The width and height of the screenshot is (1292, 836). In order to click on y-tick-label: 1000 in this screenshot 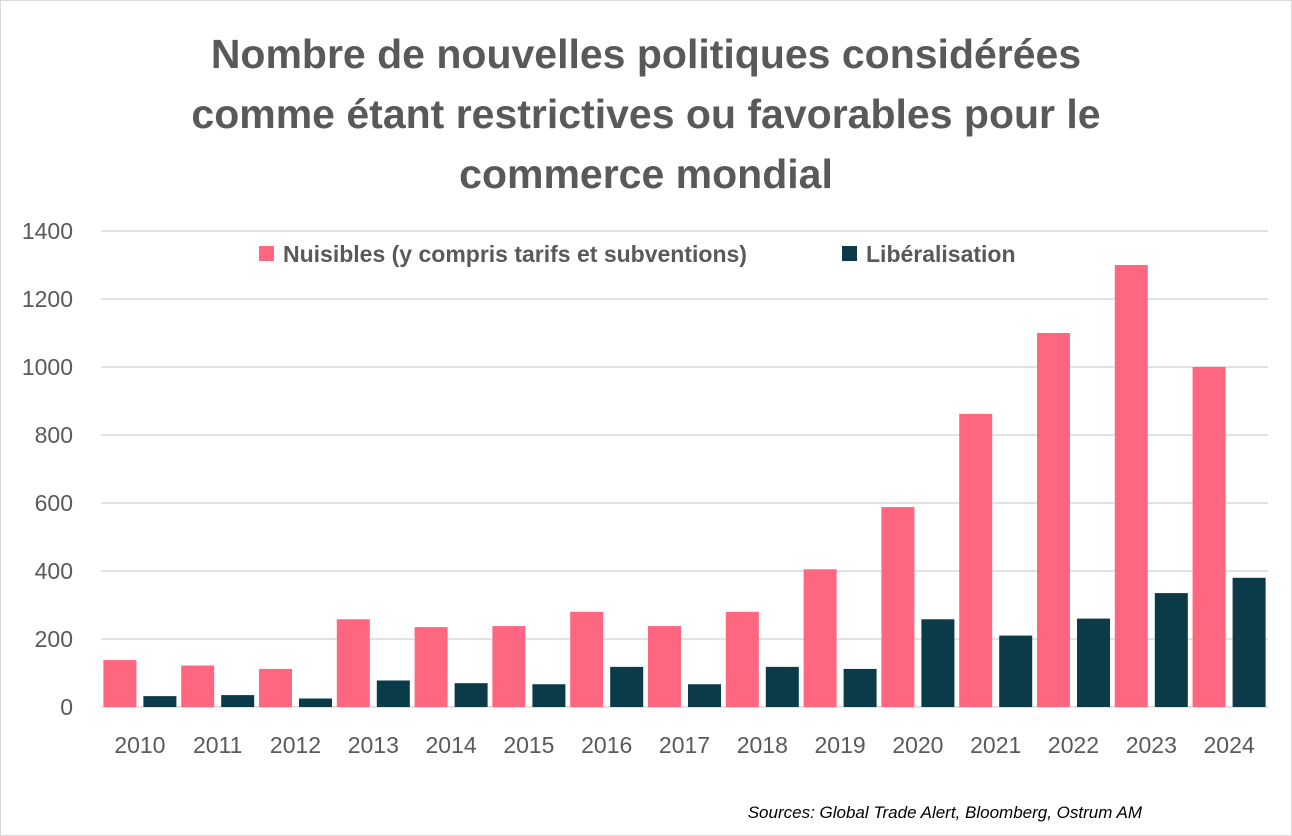, I will do `click(47, 367)`.